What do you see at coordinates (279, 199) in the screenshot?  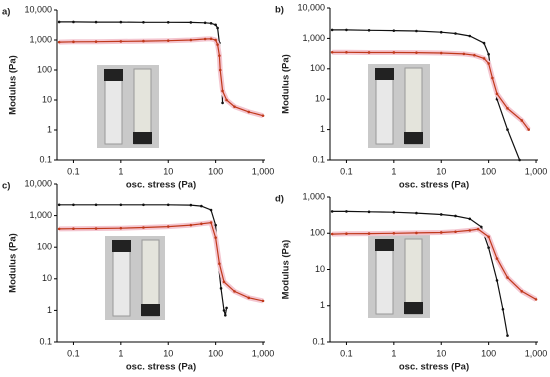 I see `panel-label: d)` at bounding box center [279, 199].